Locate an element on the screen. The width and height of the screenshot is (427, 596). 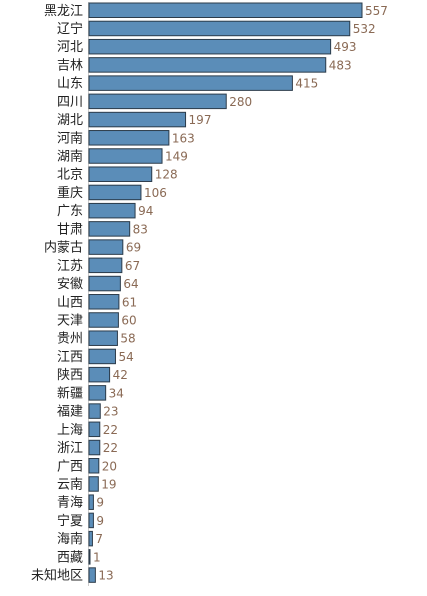
category-label: 河北 is located at coordinates (70, 47).